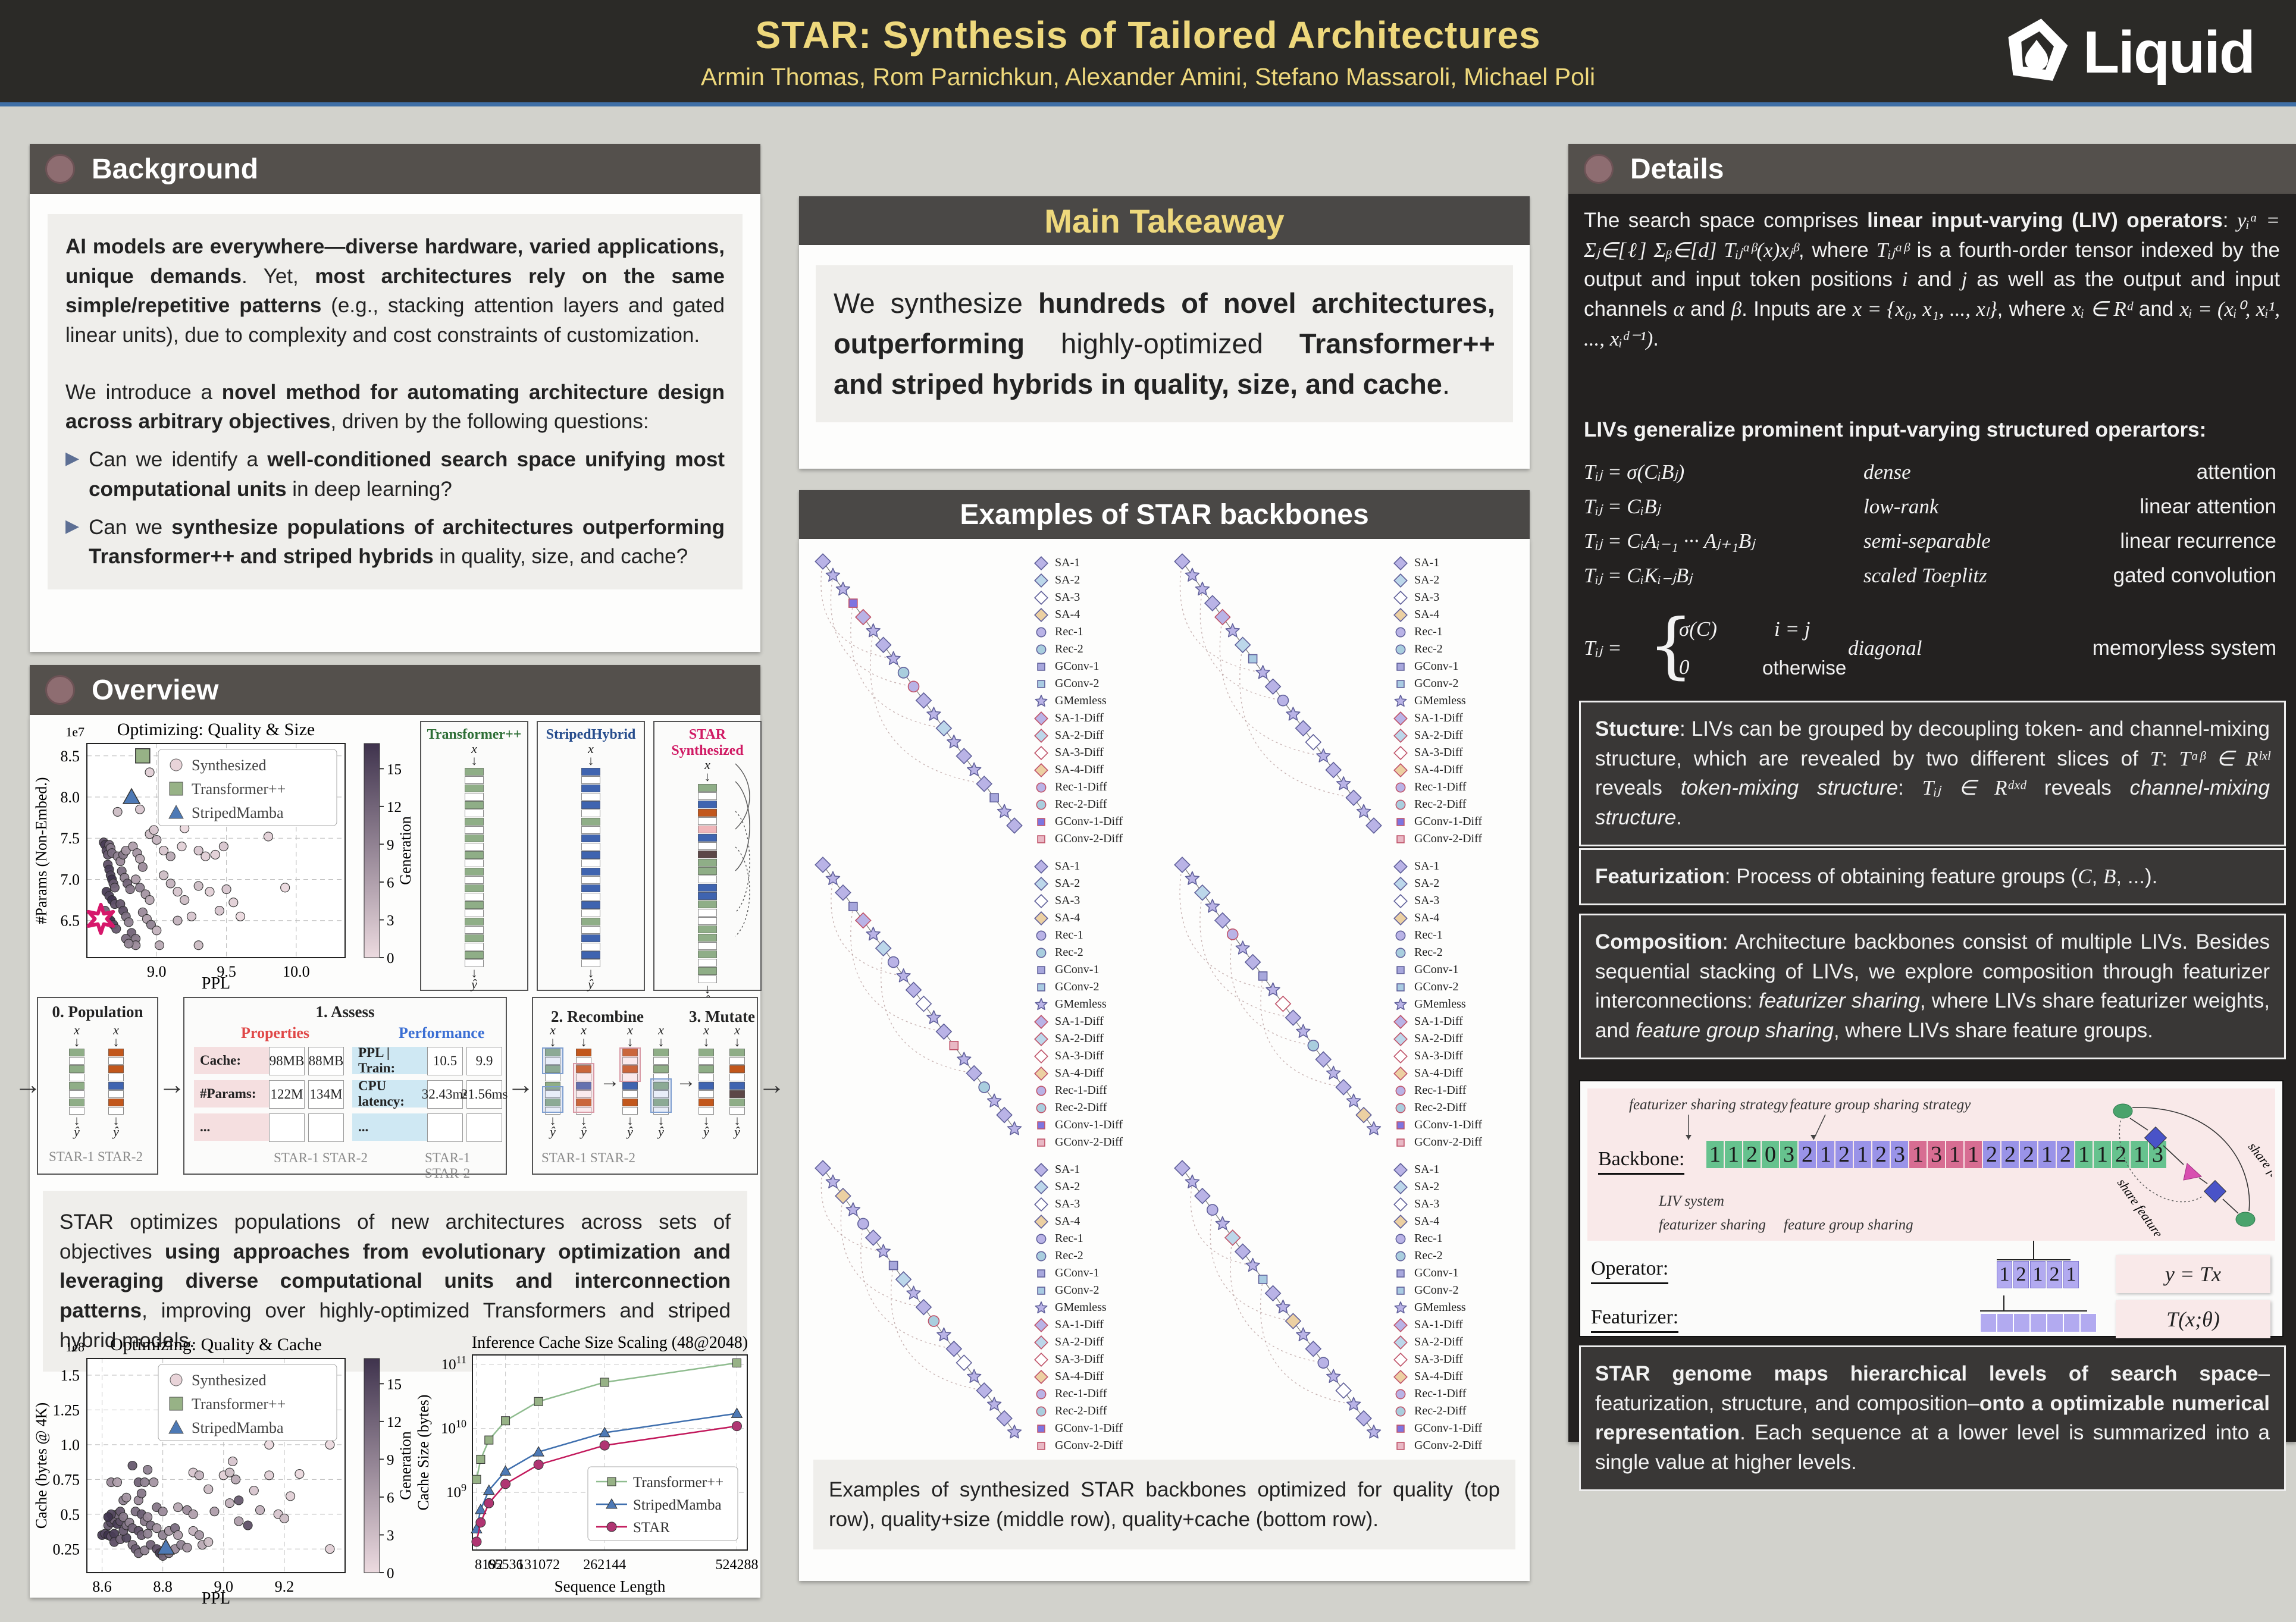 This screenshot has height=1622, width=2296. Describe the element at coordinates (2151, 1206) in the screenshot. I see `svg-text: share feature groups` at that location.